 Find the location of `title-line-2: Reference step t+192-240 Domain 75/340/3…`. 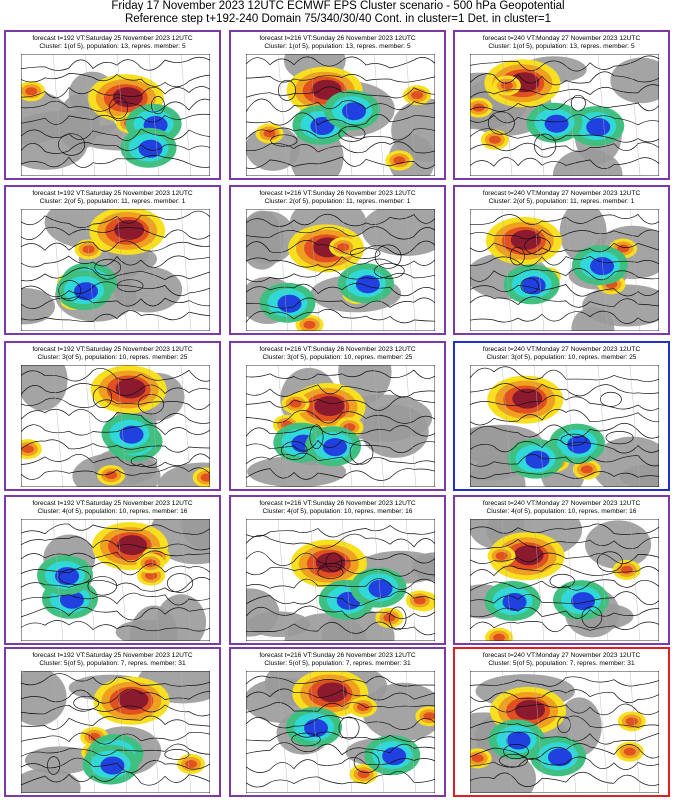

title-line-2: Reference step t+192-240 Domain 75/340/3… is located at coordinates (338, 18).